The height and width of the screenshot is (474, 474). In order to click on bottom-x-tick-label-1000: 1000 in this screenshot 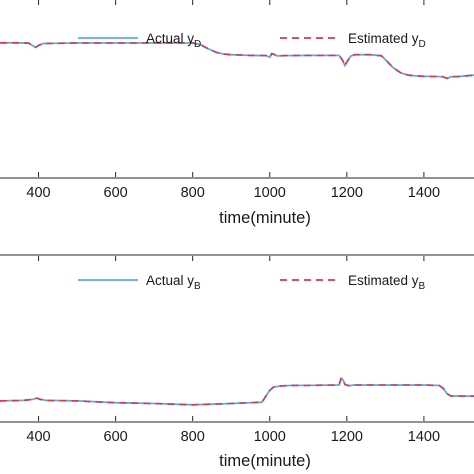, I will do `click(270, 437)`.